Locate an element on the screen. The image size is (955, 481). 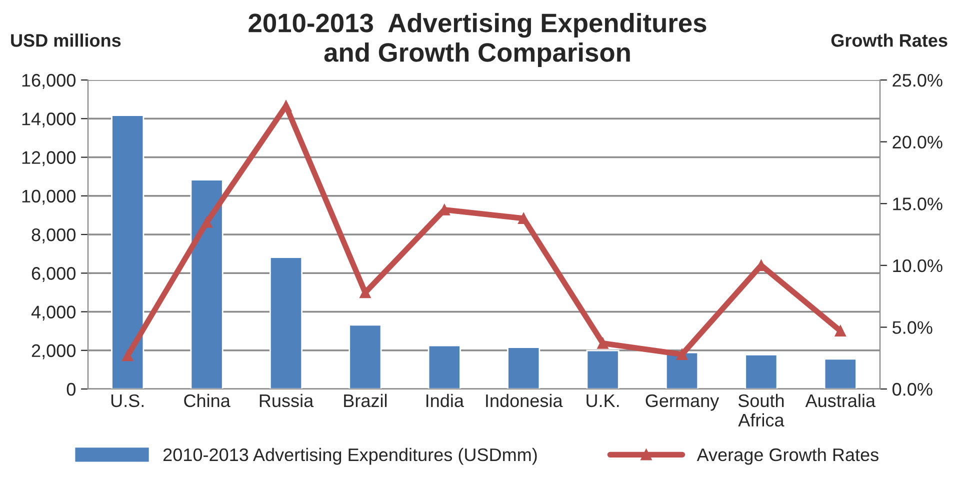
chart-title: 2010-2013 Advertising Expenditures and Growth Comparison is located at coordinates (477, 40).